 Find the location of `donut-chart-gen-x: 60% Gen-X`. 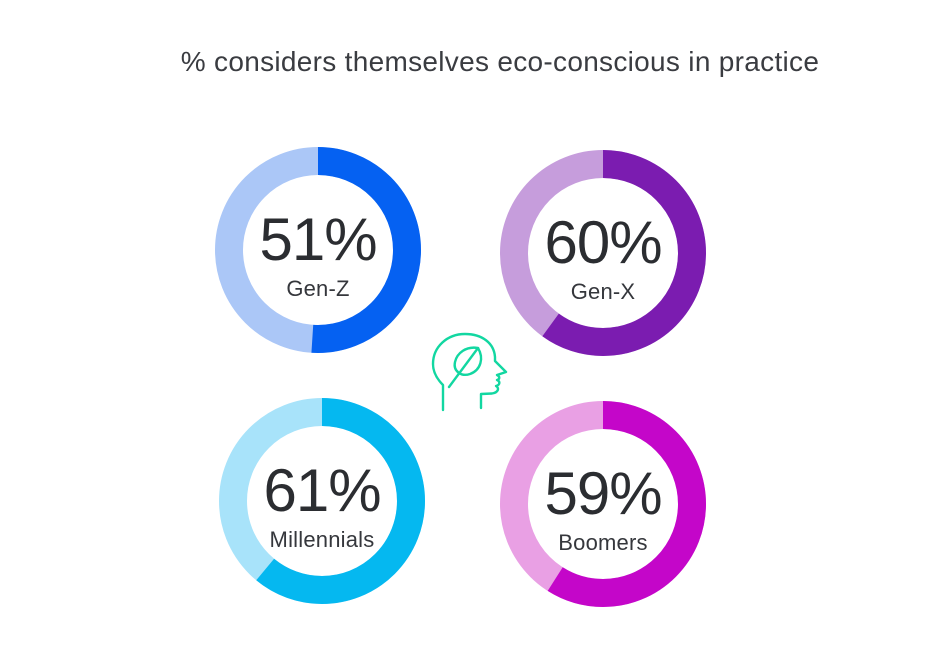

donut-chart-gen-x: 60% Gen-X is located at coordinates (603, 253).